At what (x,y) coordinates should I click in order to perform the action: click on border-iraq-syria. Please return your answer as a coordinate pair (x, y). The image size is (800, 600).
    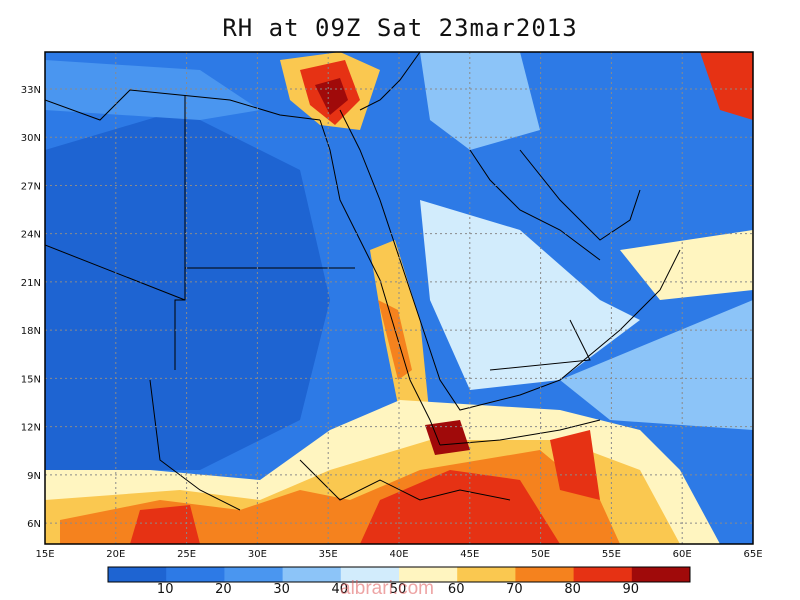
    Looking at the image, I should click on (390, 81).